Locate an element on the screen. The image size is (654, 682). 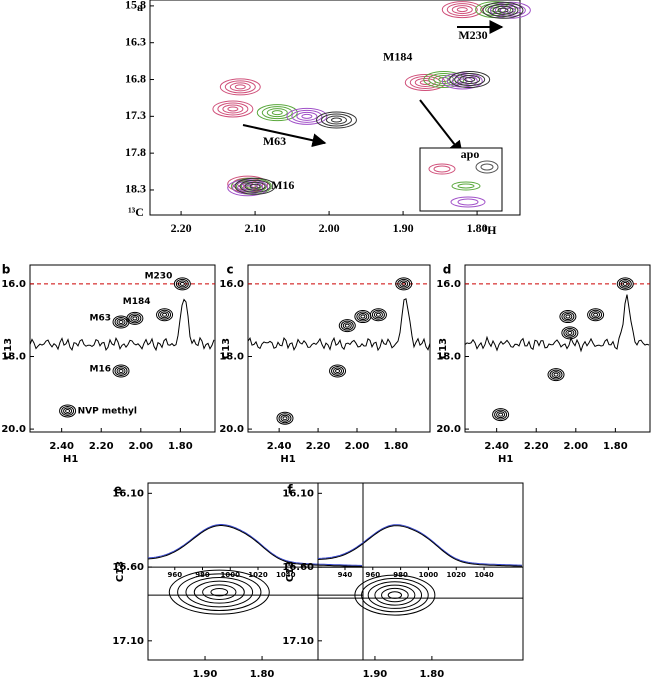
inset is located at coordinates (461, 179).